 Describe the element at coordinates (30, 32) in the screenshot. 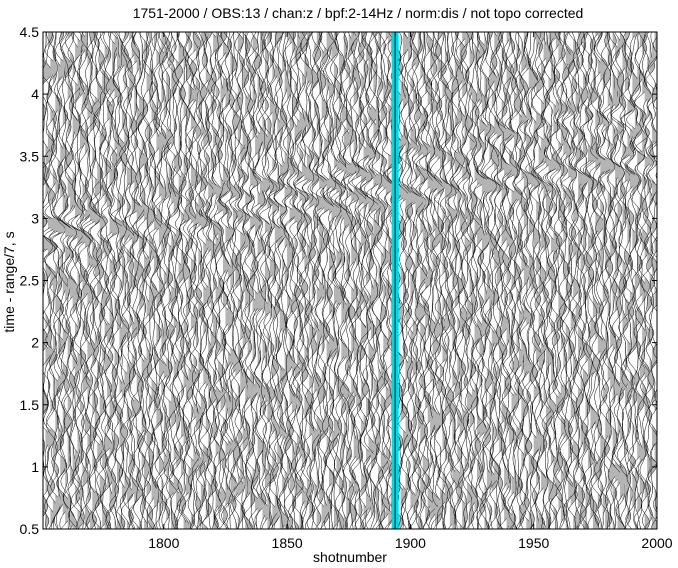

I see `y-tick-label: 4.5` at that location.